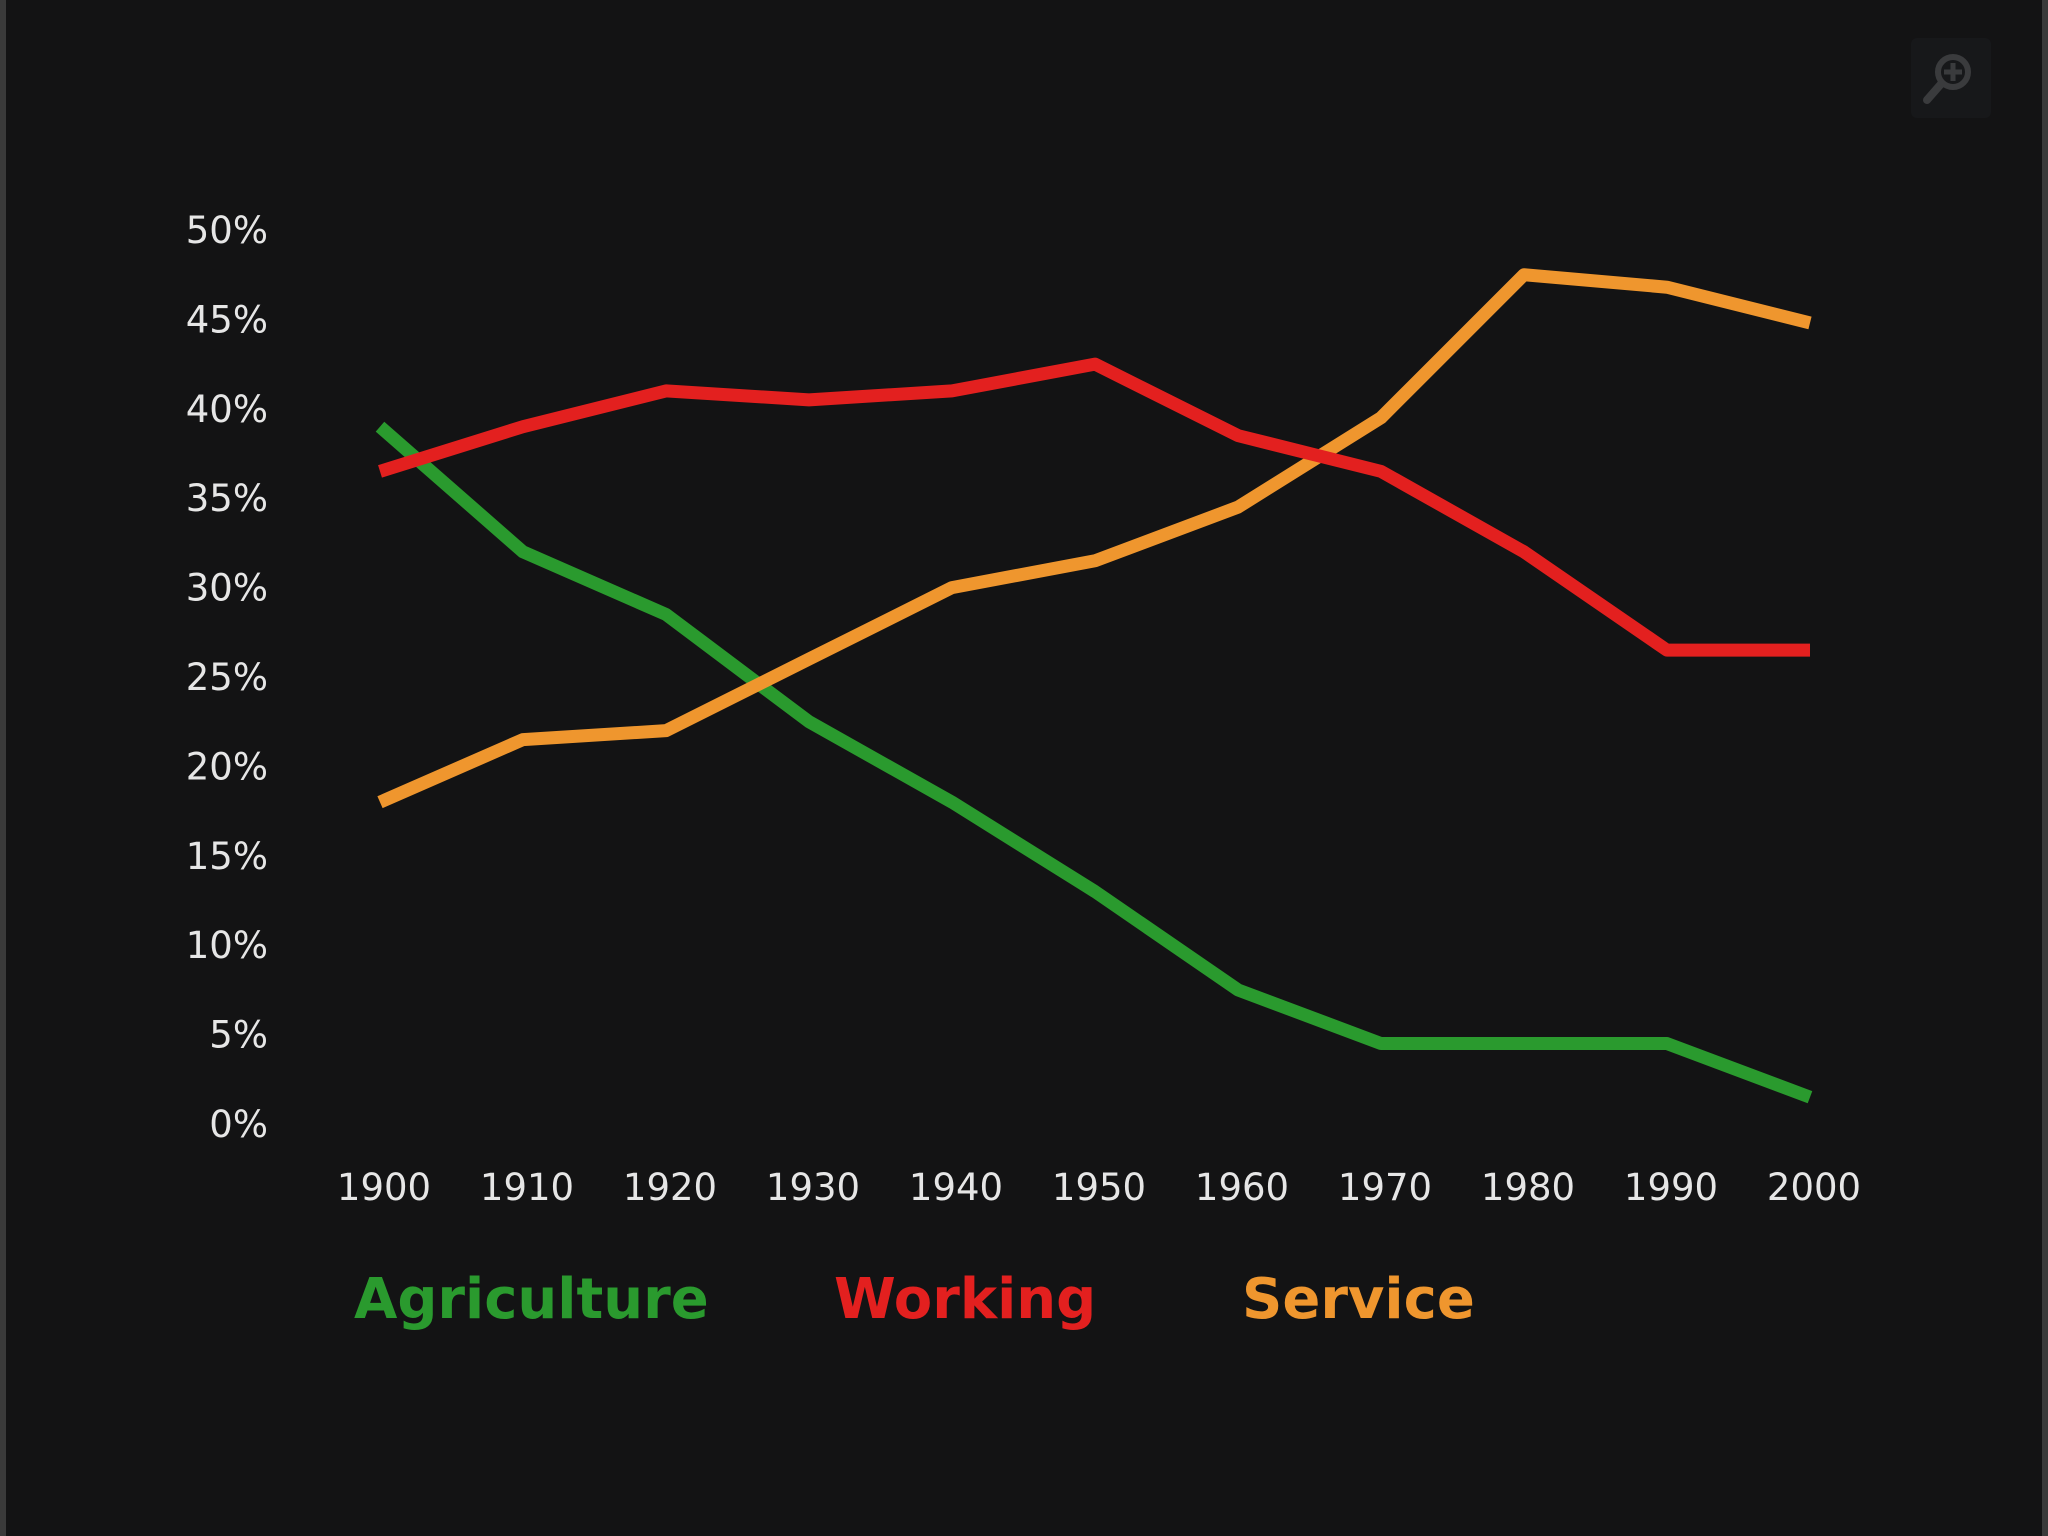 This screenshot has width=2048, height=1536. I want to click on y-tick-label: 25%, so click(227, 677).